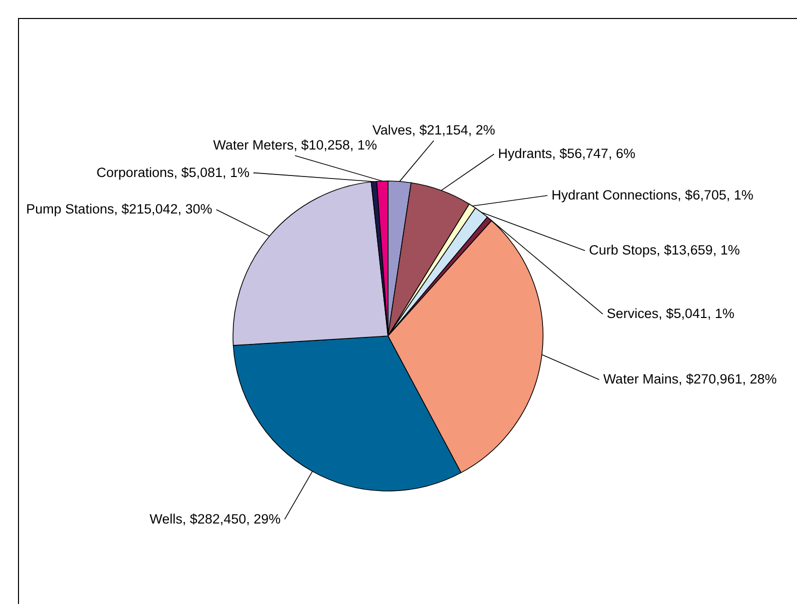 Image resolution: width=797 pixels, height=605 pixels. Describe the element at coordinates (434, 130) in the screenshot. I see `slice-label: Valves, $21,154, 2%` at that location.